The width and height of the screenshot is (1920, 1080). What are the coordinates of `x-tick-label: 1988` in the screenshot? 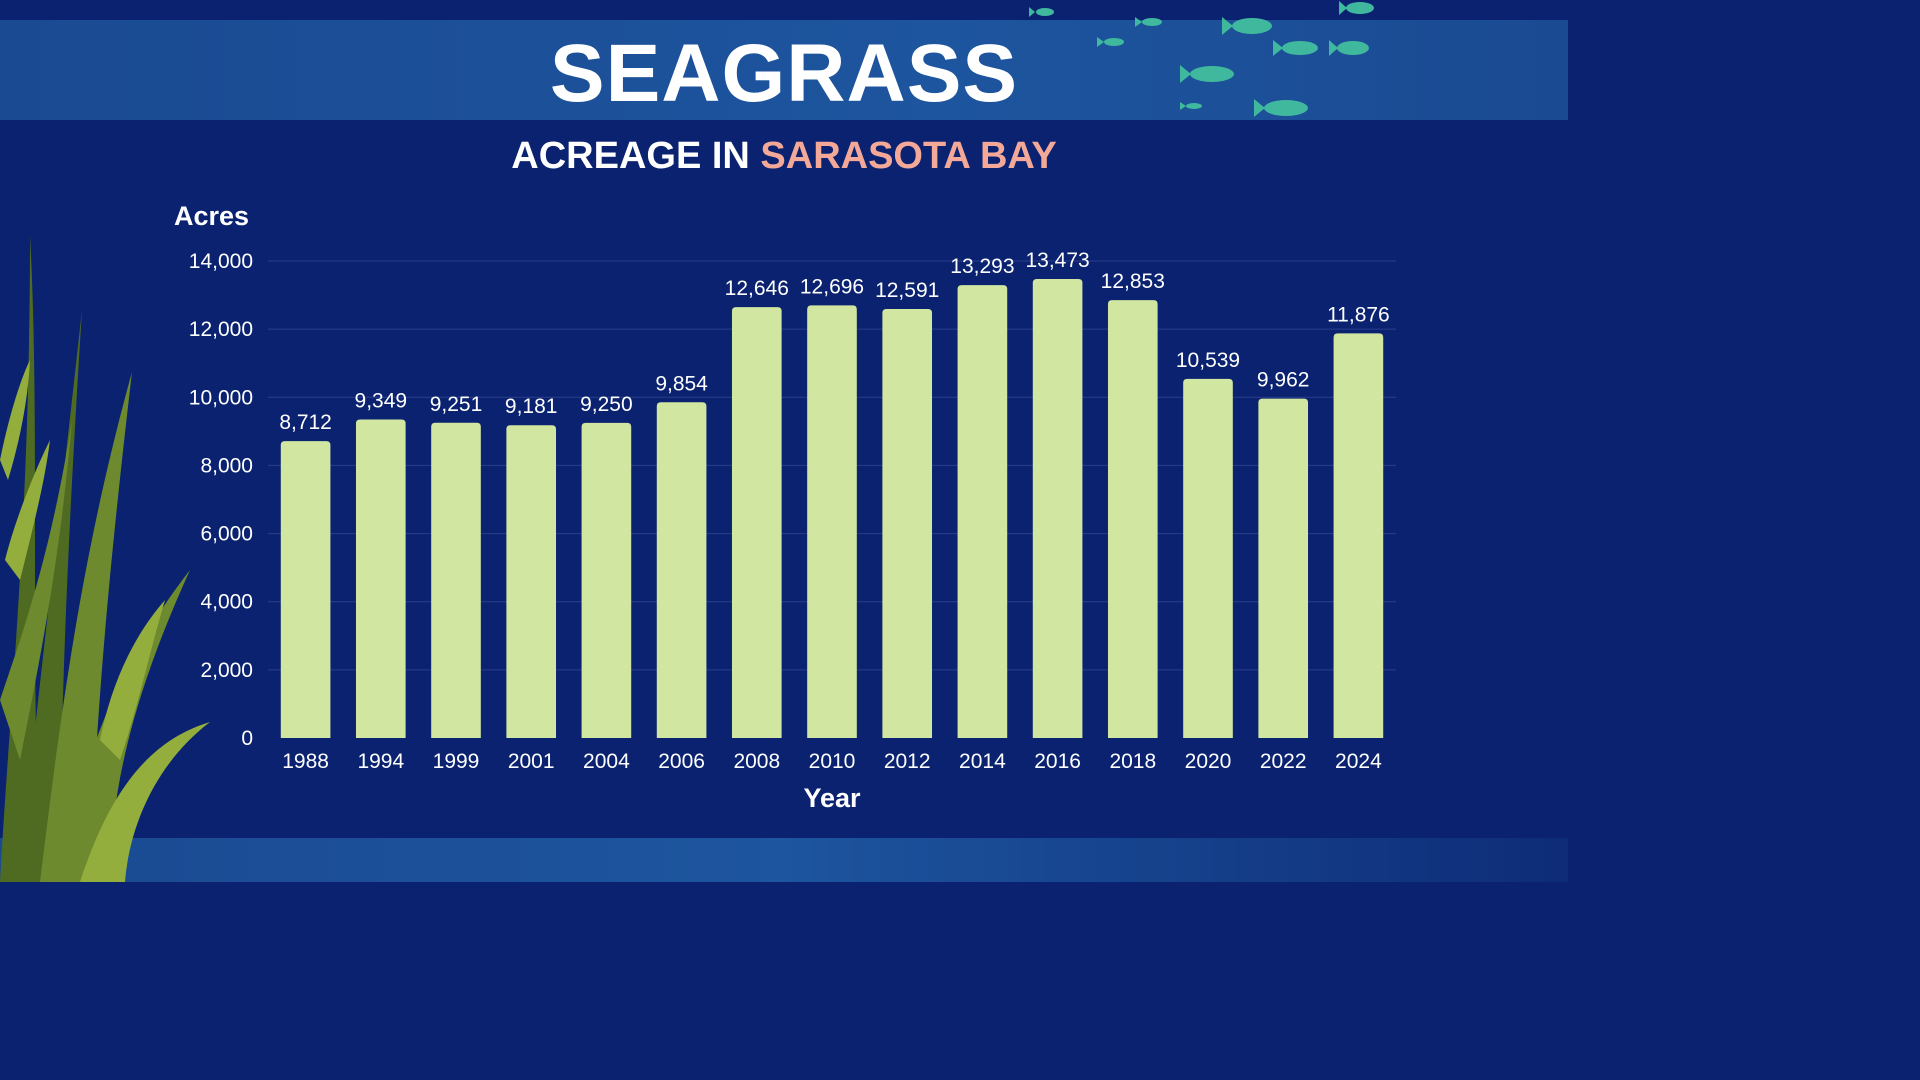 It's located at (305, 761).